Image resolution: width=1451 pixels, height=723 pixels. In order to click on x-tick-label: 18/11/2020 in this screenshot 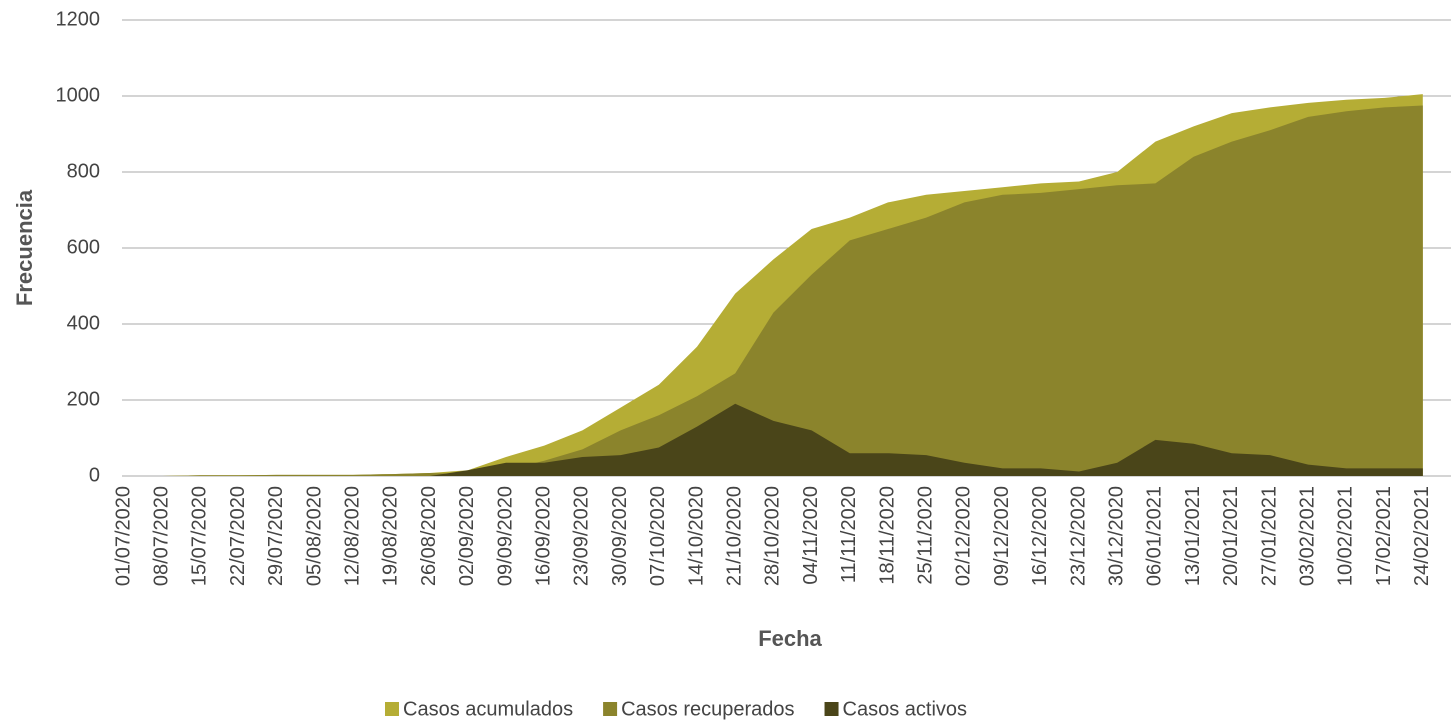, I will do `click(887, 535)`.